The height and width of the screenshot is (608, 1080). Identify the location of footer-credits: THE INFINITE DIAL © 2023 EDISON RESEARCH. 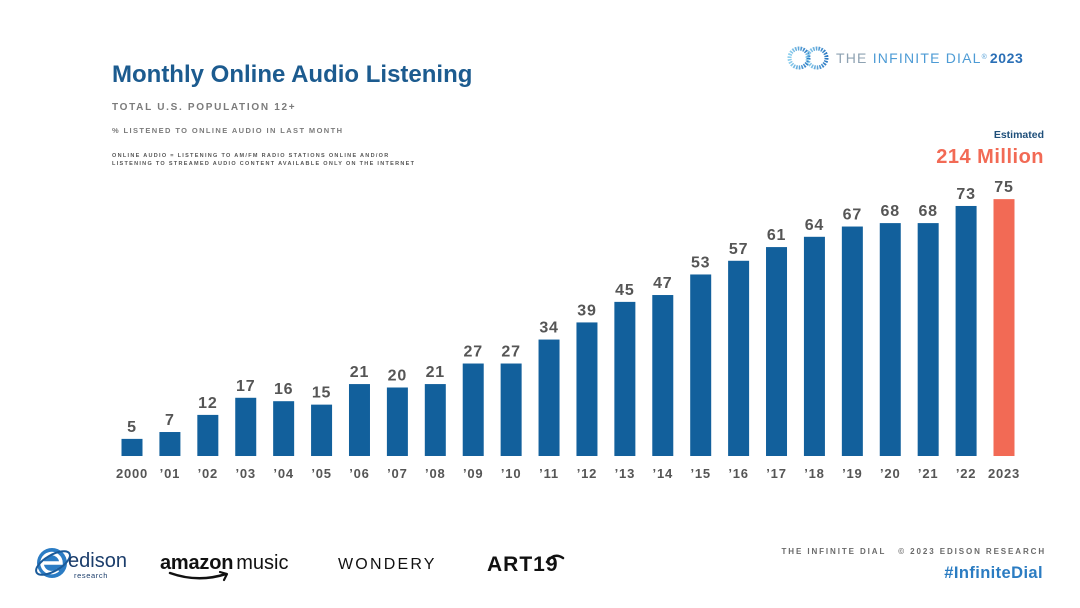
(914, 552).